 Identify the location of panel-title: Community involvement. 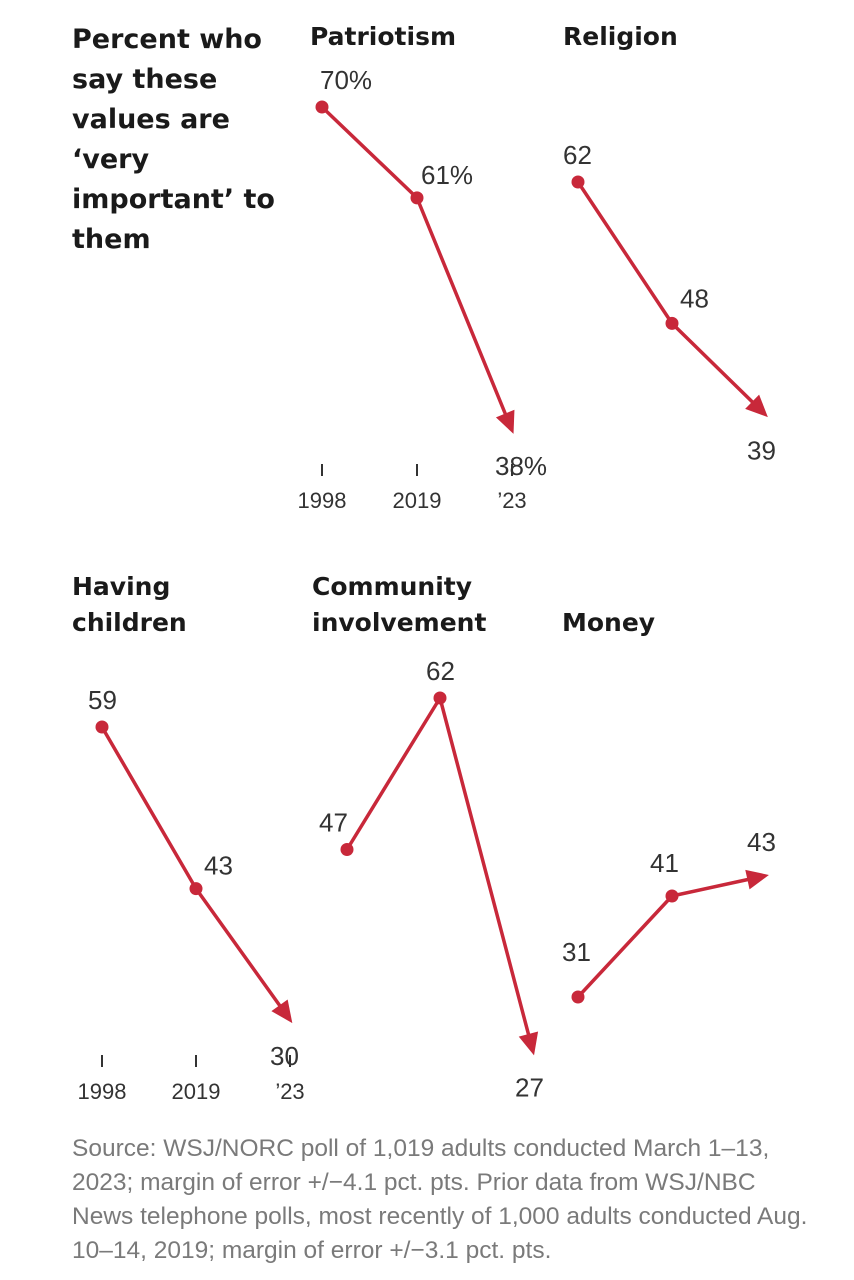
(399, 604).